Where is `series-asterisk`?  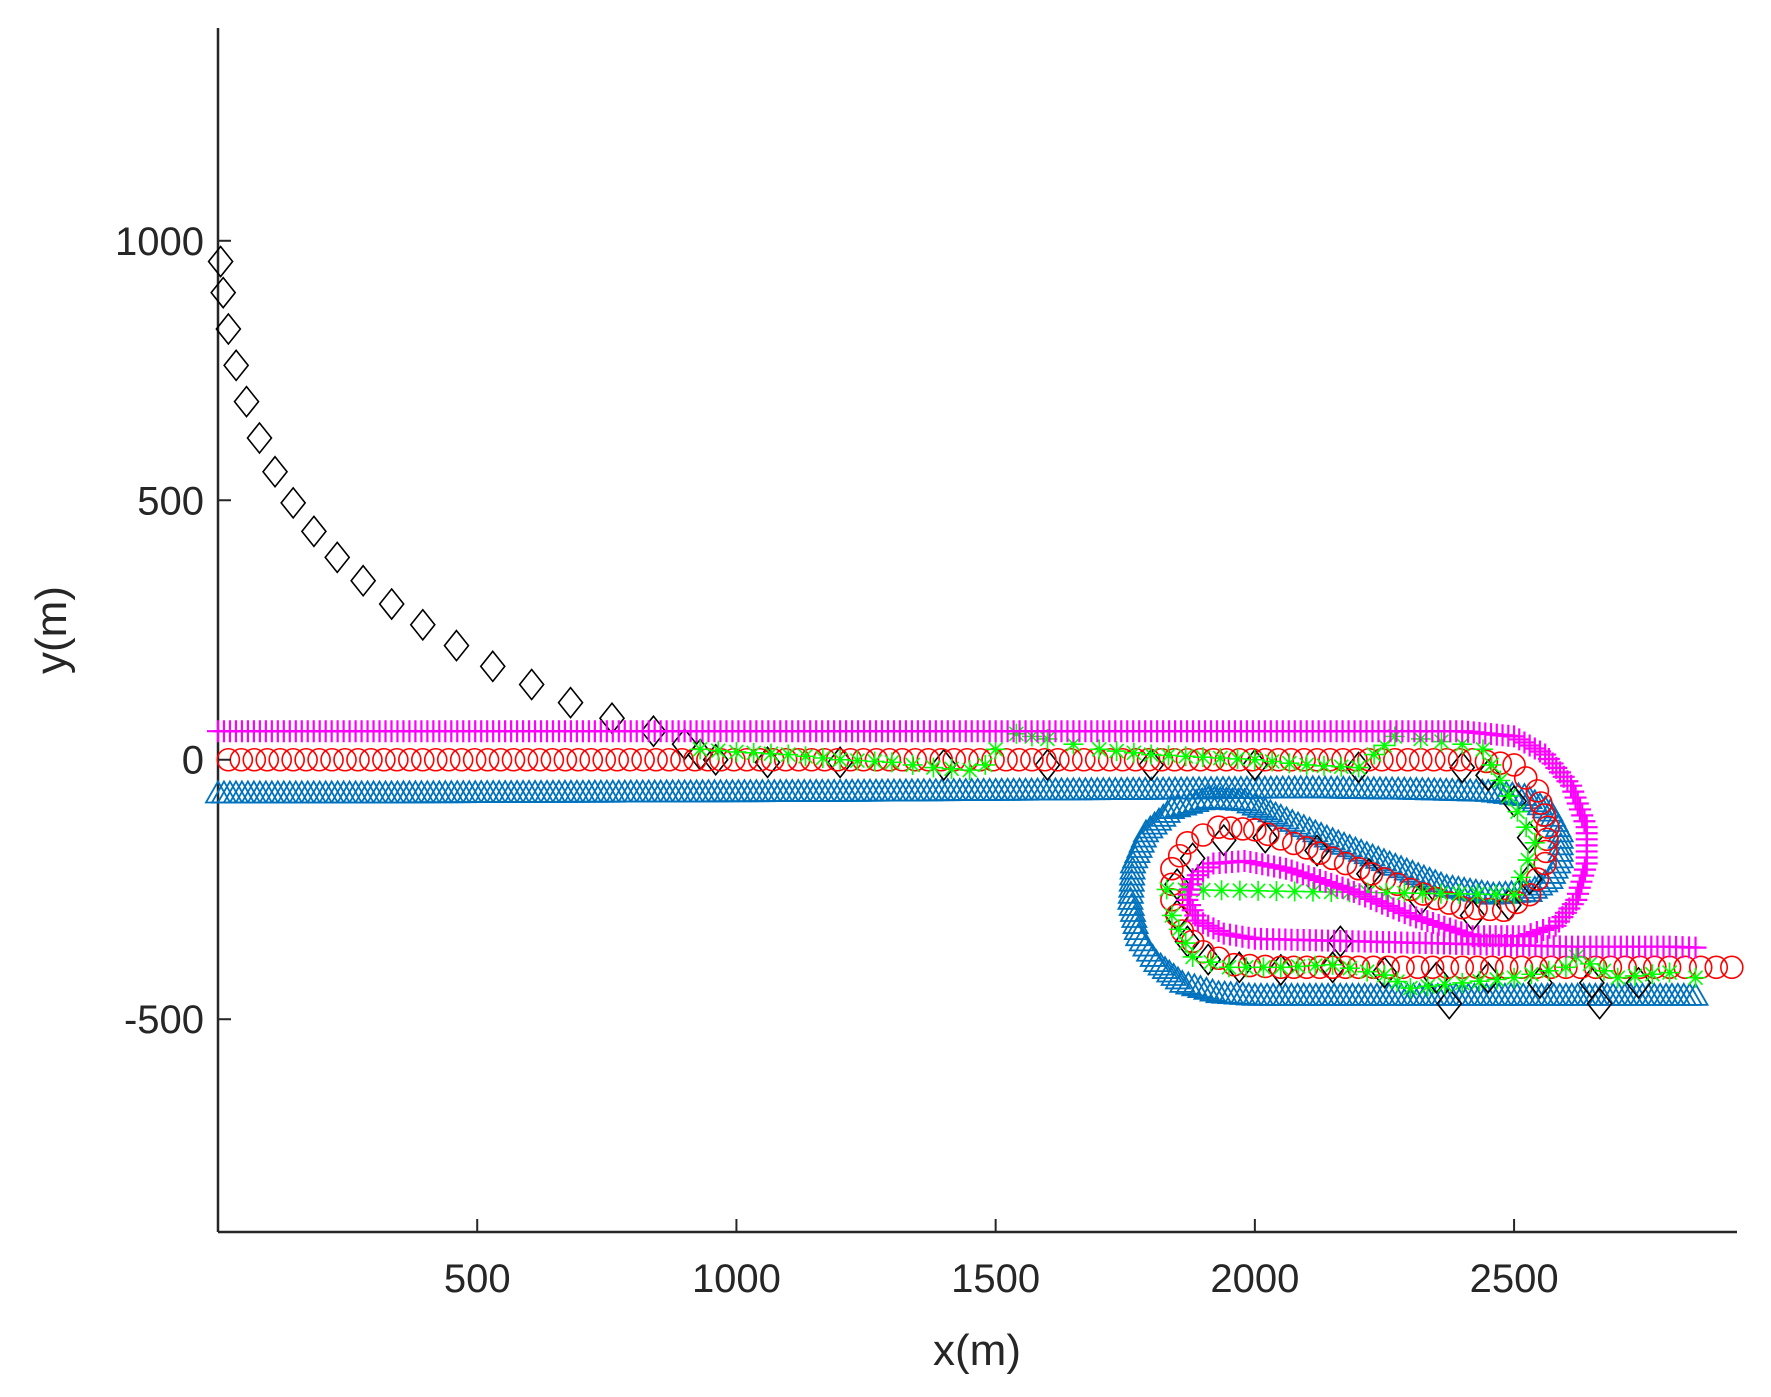
series-asterisk is located at coordinates (1198, 861).